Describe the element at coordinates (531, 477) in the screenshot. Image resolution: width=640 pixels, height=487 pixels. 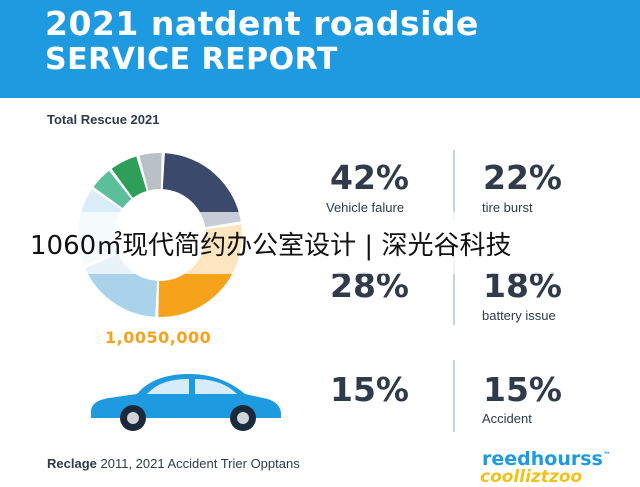
I see `brand-tagline: coolliztzoo` at that location.